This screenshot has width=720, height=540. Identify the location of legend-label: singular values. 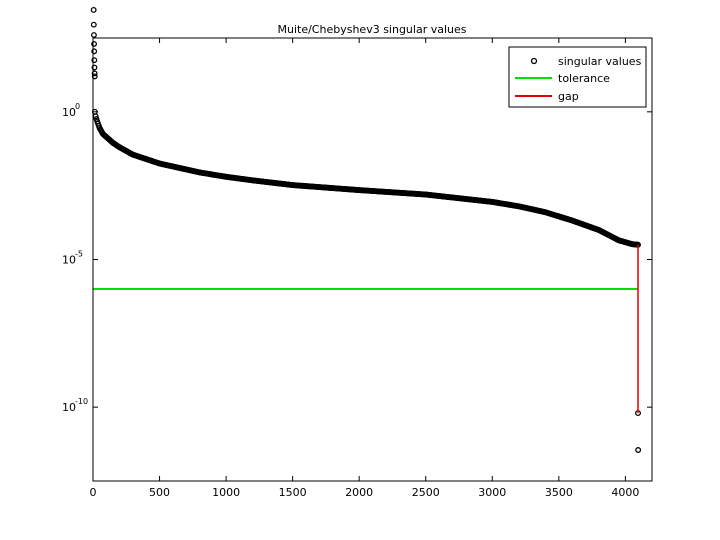
(600, 61).